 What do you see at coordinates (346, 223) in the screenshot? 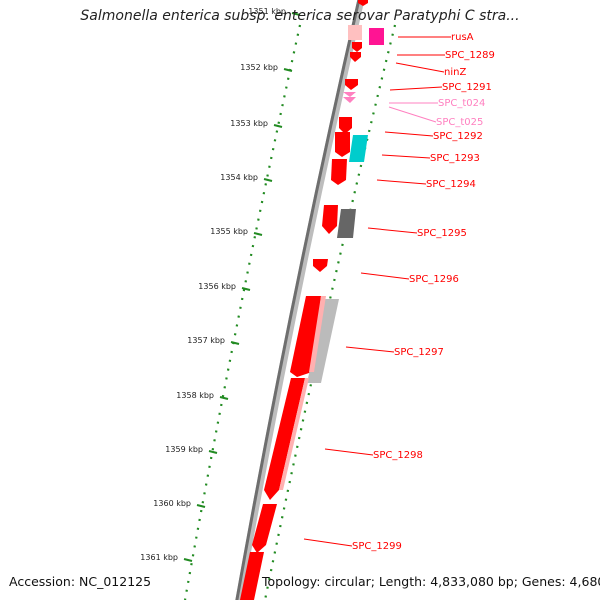
I see `gene-feature-1295g` at bounding box center [346, 223].